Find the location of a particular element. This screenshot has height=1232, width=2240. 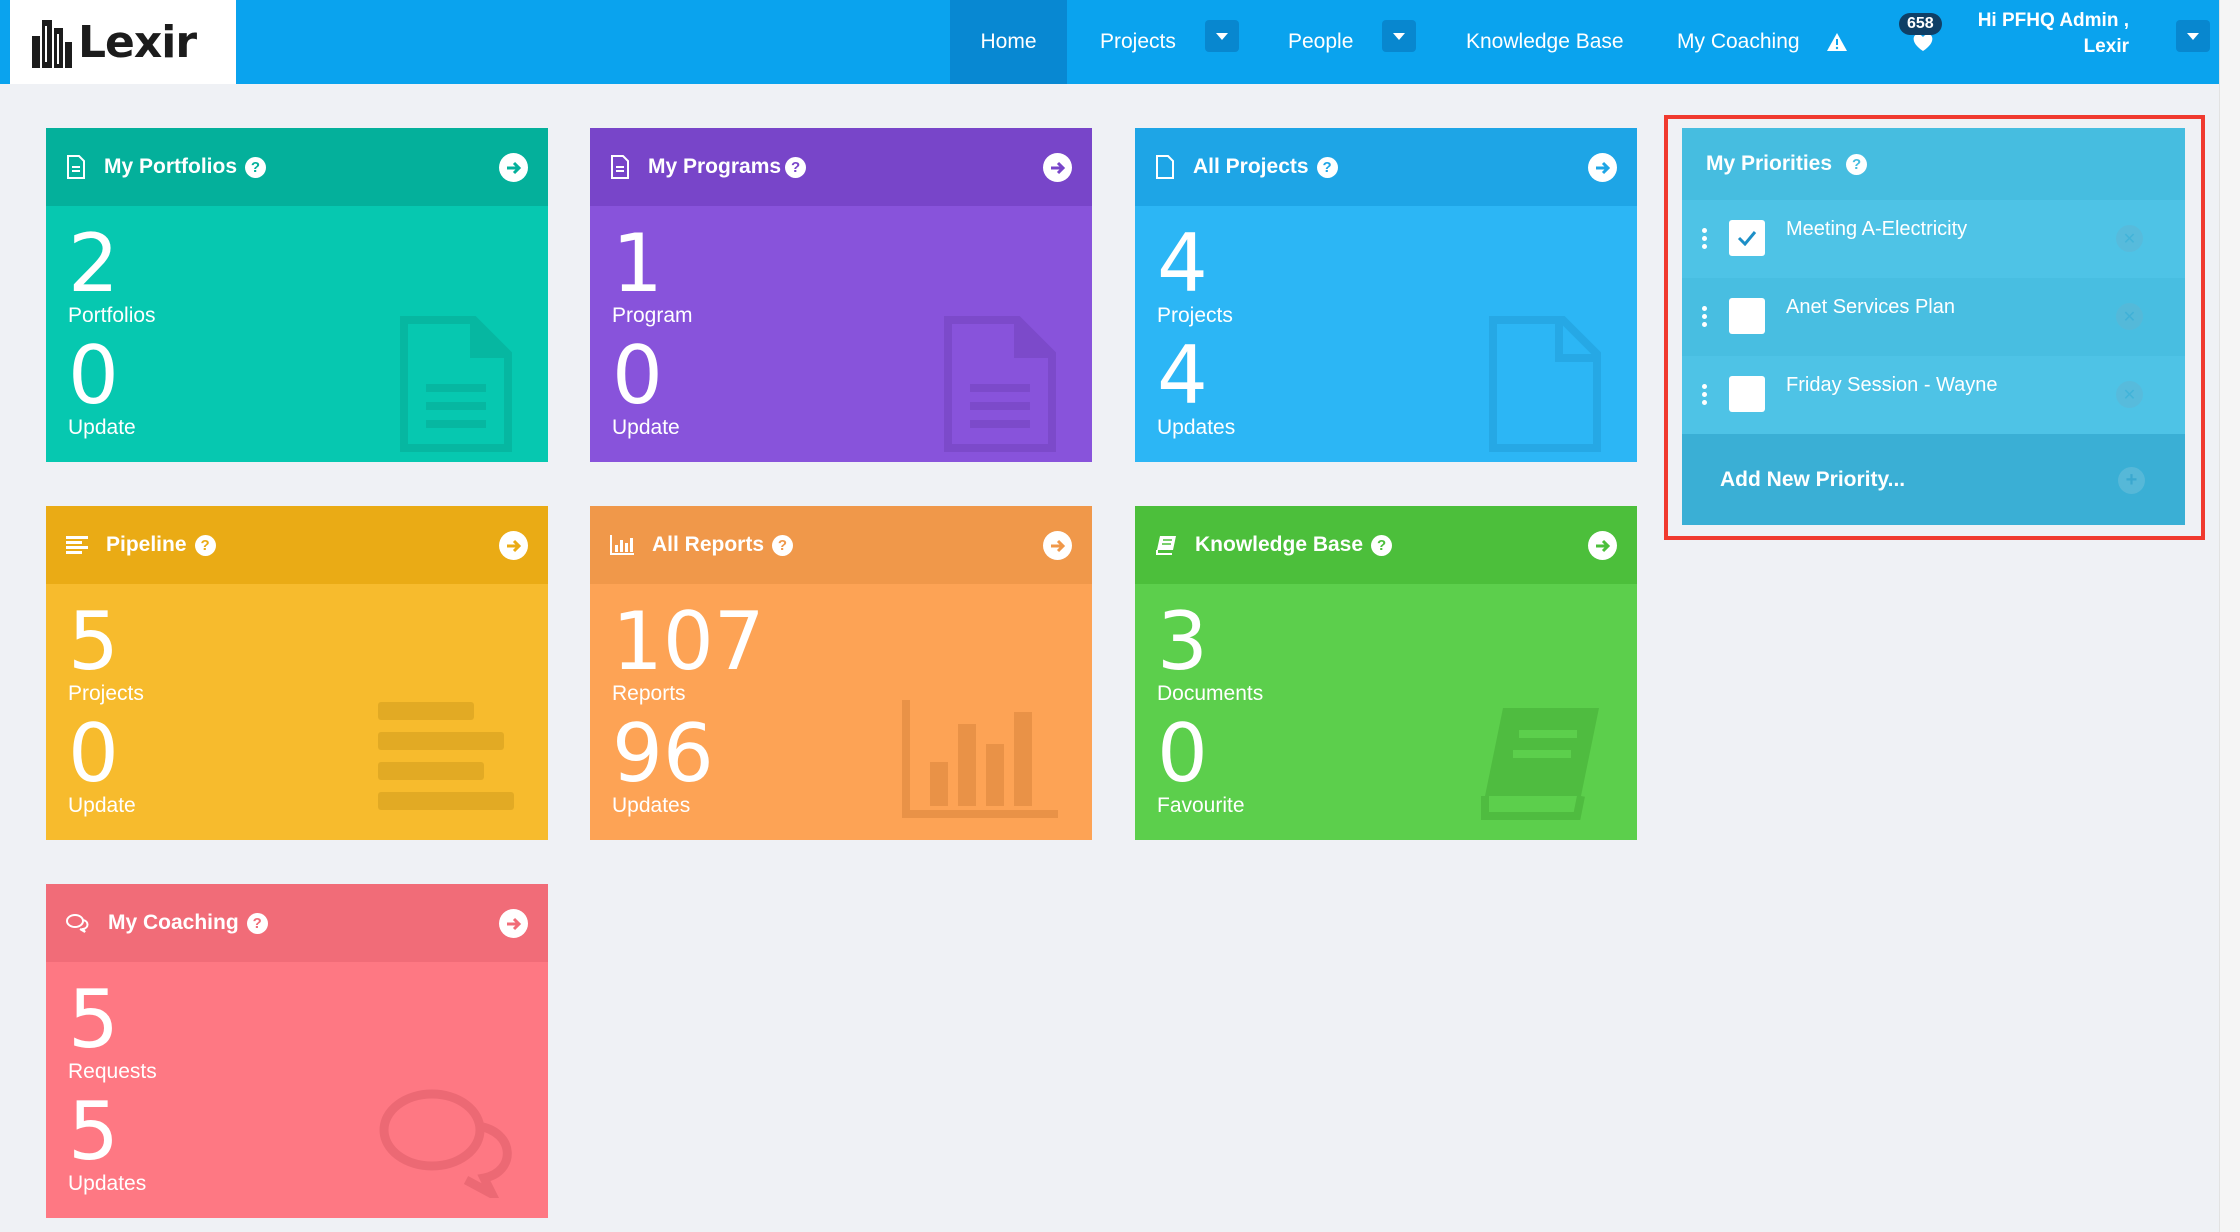

card-my-portfolios: My Portfolios ? 2 Portfolios 0 Update is located at coordinates (297, 295).